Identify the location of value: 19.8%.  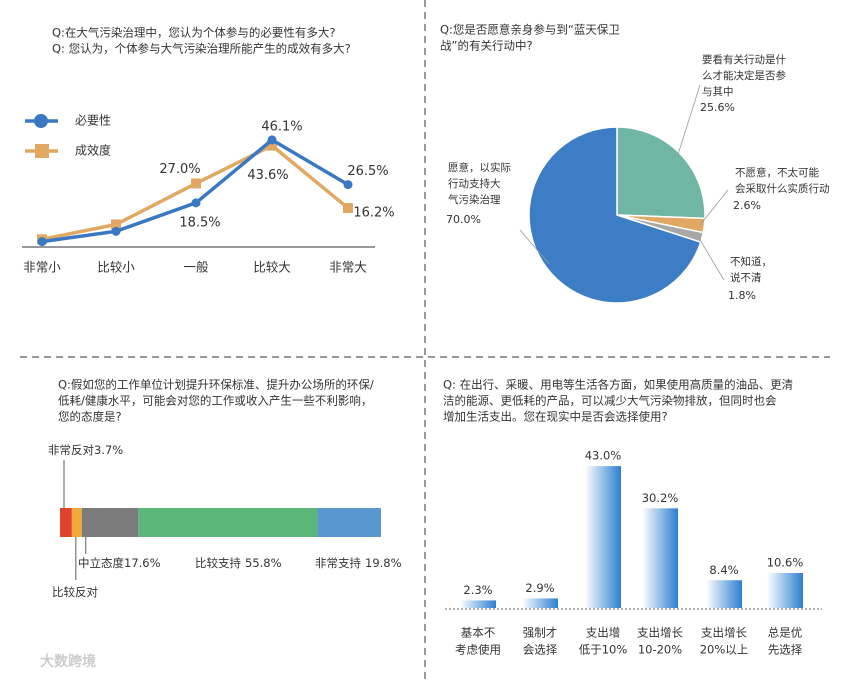
(383, 563).